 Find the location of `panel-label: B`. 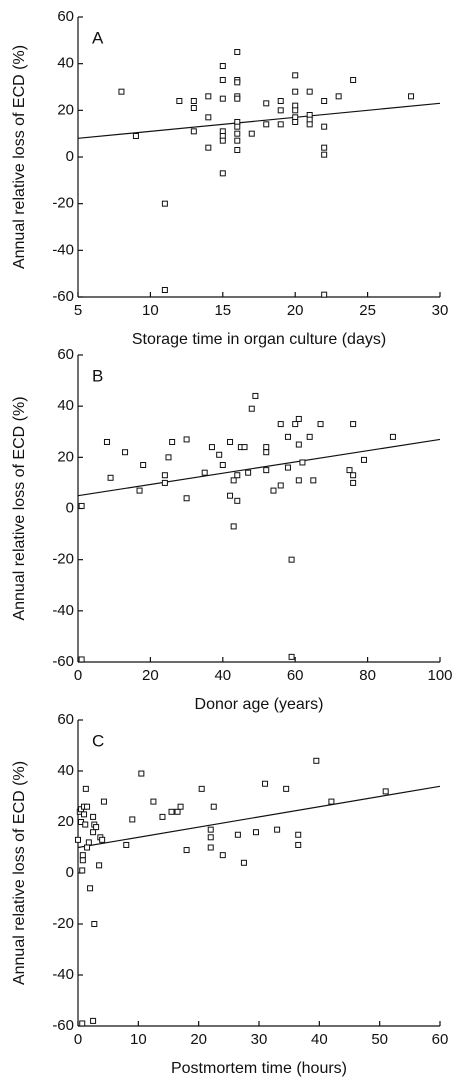

panel-label: B is located at coordinates (97, 375).